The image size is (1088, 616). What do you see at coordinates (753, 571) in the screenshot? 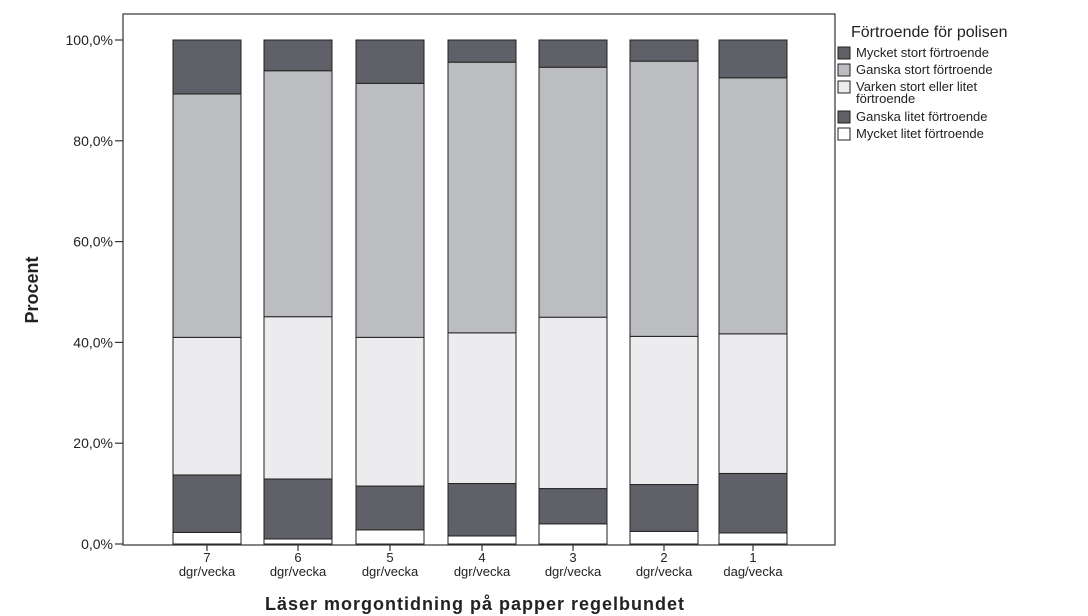
I see `x-tick-label: dag/vecka` at bounding box center [753, 571].